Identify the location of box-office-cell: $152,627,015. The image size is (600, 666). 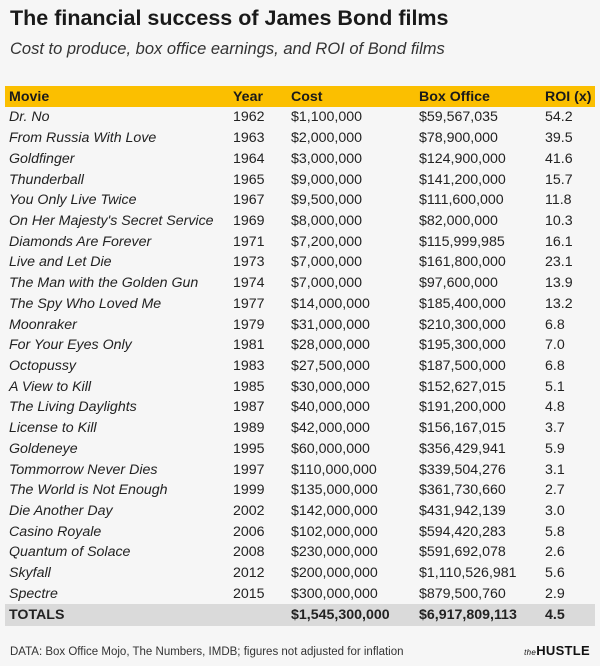
(462, 386).